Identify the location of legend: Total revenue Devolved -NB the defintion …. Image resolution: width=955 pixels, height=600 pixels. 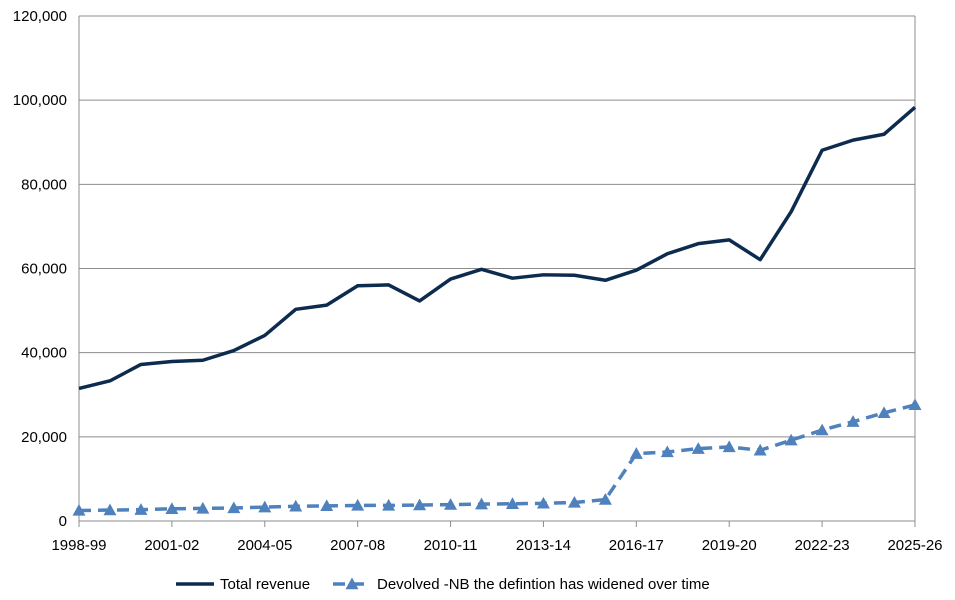
(443, 584).